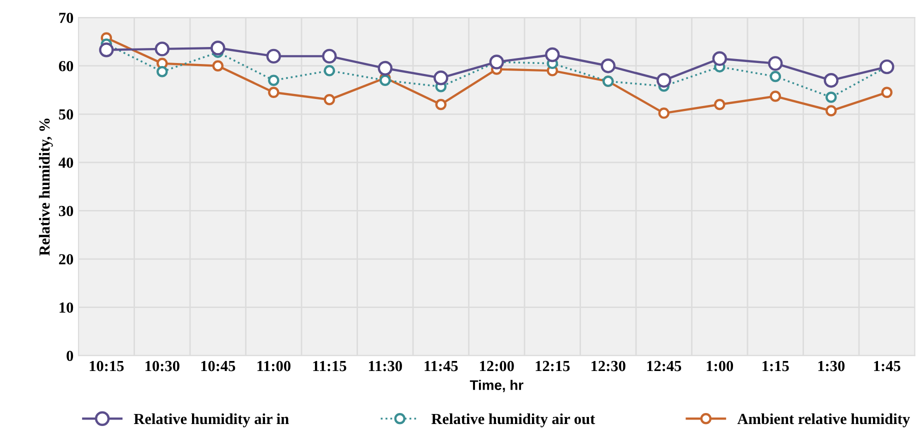  What do you see at coordinates (823, 420) in the screenshot?
I see `legend-label: Ambient relative humidity` at bounding box center [823, 420].